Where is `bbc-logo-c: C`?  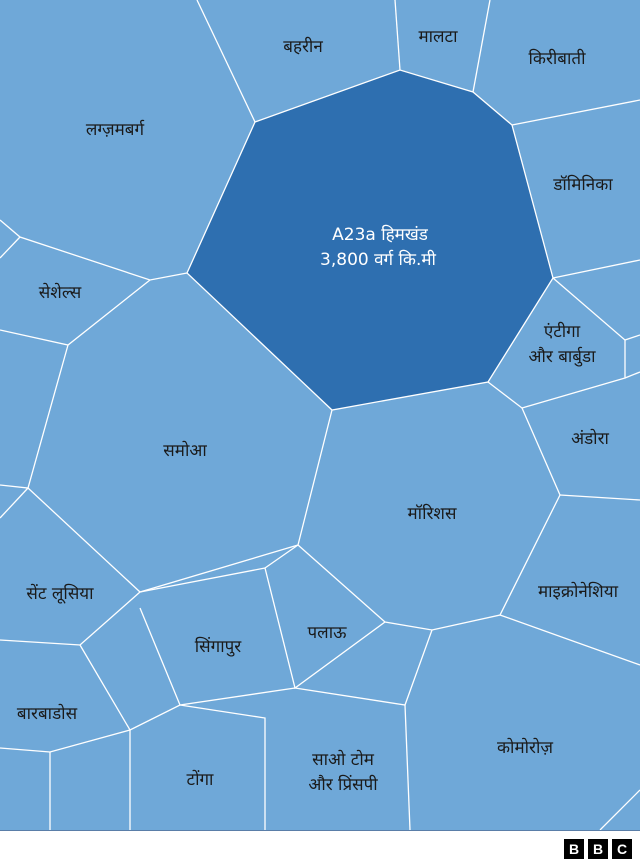 bbc-logo-c: C is located at coordinates (622, 849).